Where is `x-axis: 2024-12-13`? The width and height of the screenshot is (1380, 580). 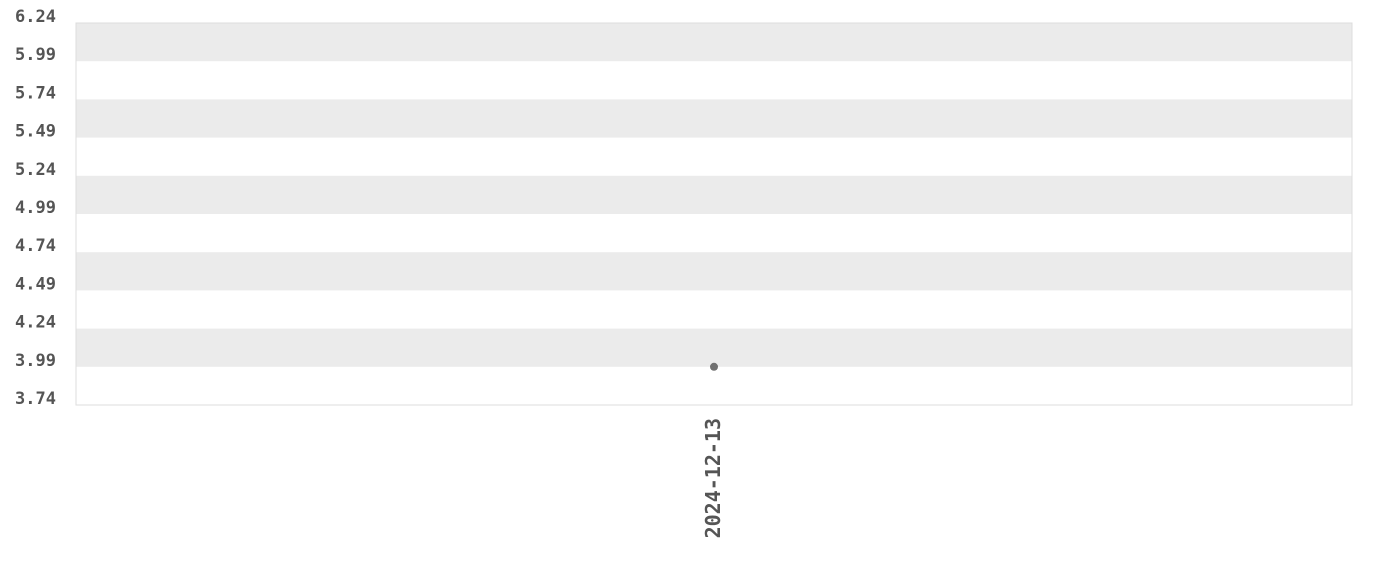
x-axis: 2024-12-13 is located at coordinates (713, 478).